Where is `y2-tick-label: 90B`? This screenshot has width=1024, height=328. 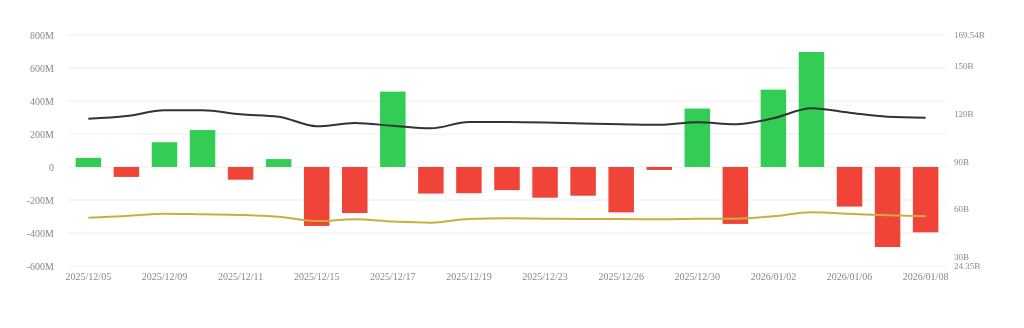 y2-tick-label: 90B is located at coordinates (962, 161).